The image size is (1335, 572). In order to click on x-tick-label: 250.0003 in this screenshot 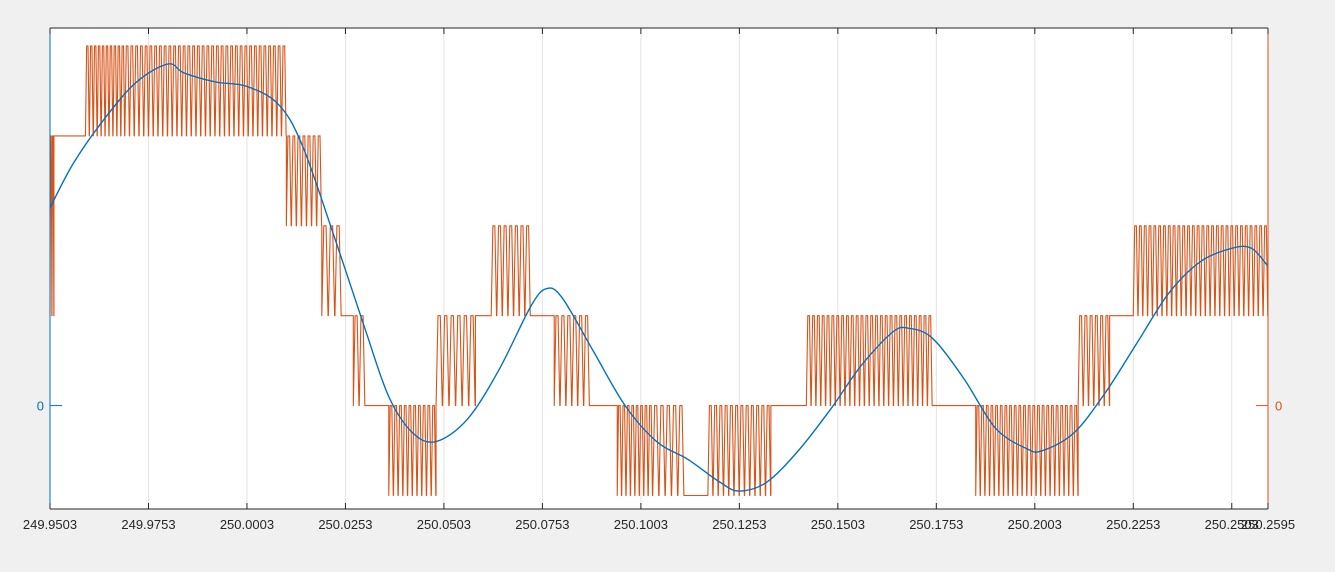, I will do `click(247, 524)`.